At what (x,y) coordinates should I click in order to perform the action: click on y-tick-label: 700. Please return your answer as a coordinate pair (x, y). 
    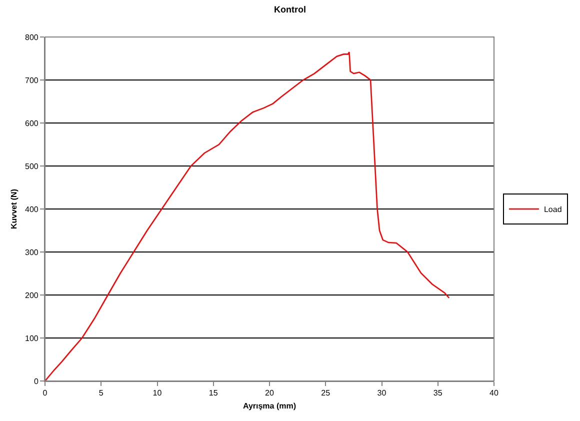
    Looking at the image, I should click on (32, 80).